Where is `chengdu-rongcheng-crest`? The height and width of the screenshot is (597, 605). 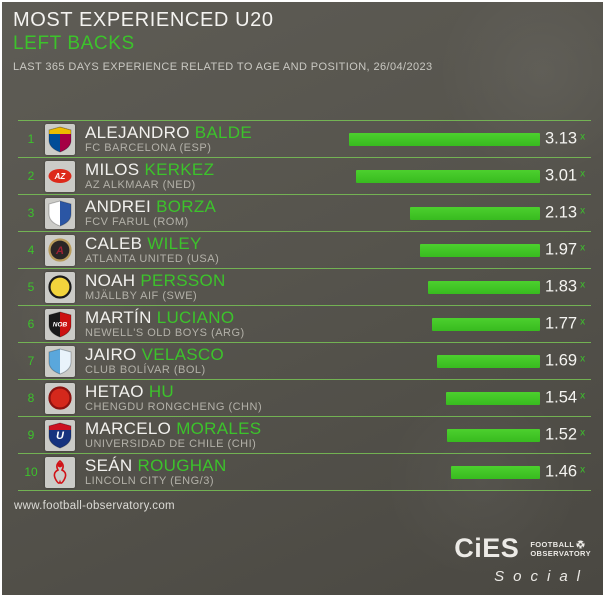 chengdu-rongcheng-crest is located at coordinates (60, 398).